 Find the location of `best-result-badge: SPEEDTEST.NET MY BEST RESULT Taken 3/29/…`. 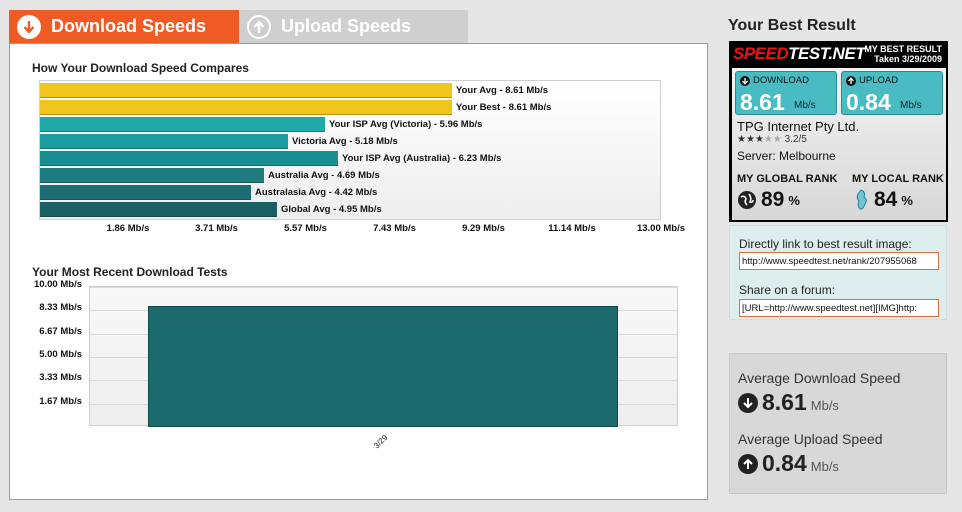

best-result-badge: SPEEDTEST.NET MY BEST RESULT Taken 3/29/… is located at coordinates (838, 131).